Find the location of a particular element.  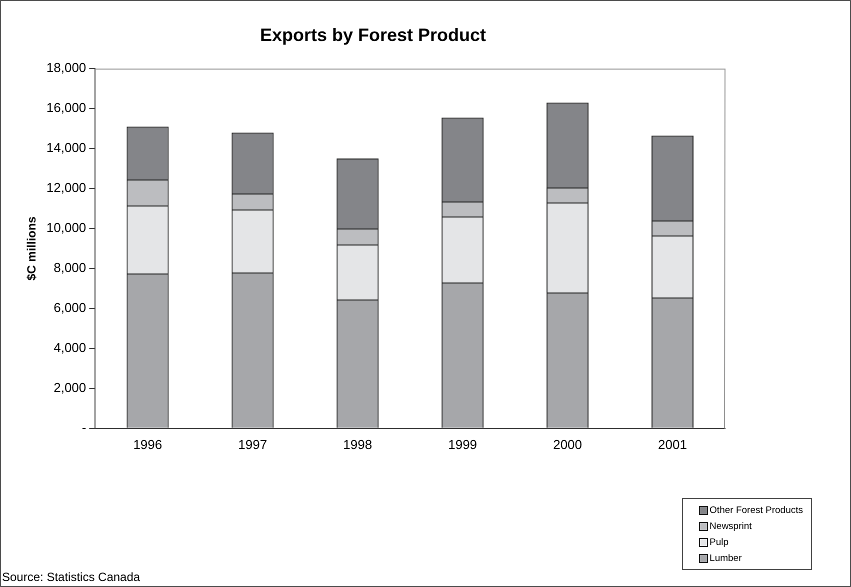

x-tick-label: 1997 is located at coordinates (253, 444).